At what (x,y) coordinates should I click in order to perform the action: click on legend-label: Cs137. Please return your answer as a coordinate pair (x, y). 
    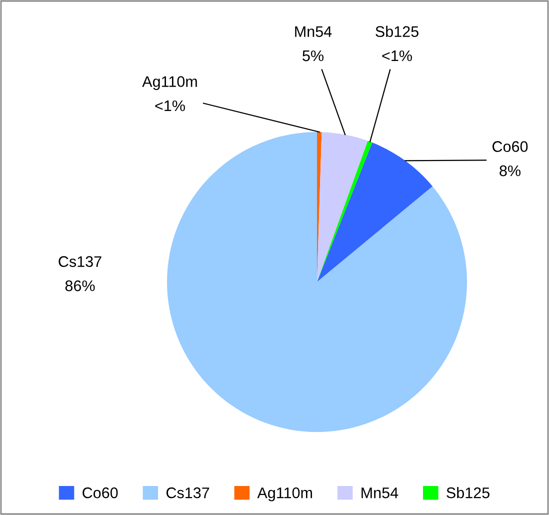
    Looking at the image, I should click on (188, 492).